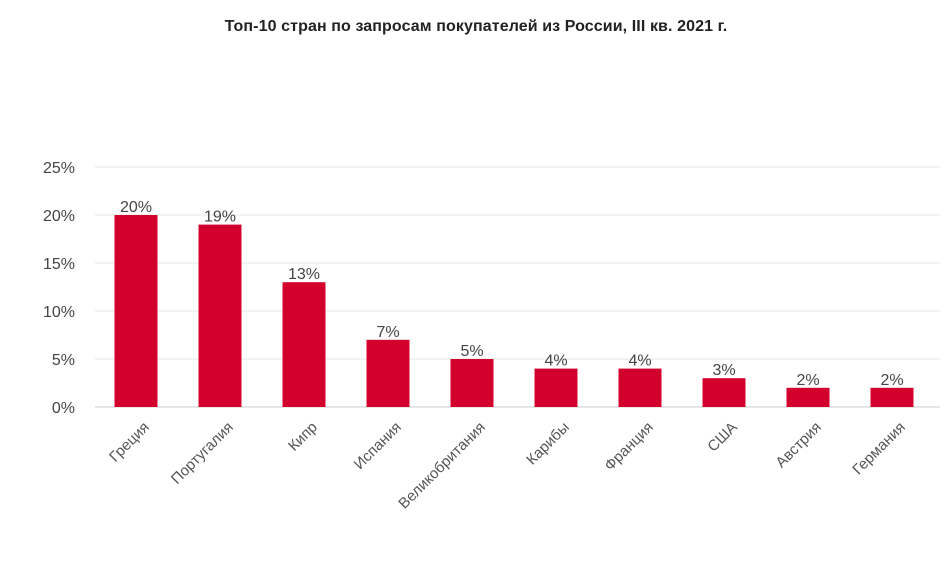  I want to click on x-category-label: Греция, so click(129, 442).